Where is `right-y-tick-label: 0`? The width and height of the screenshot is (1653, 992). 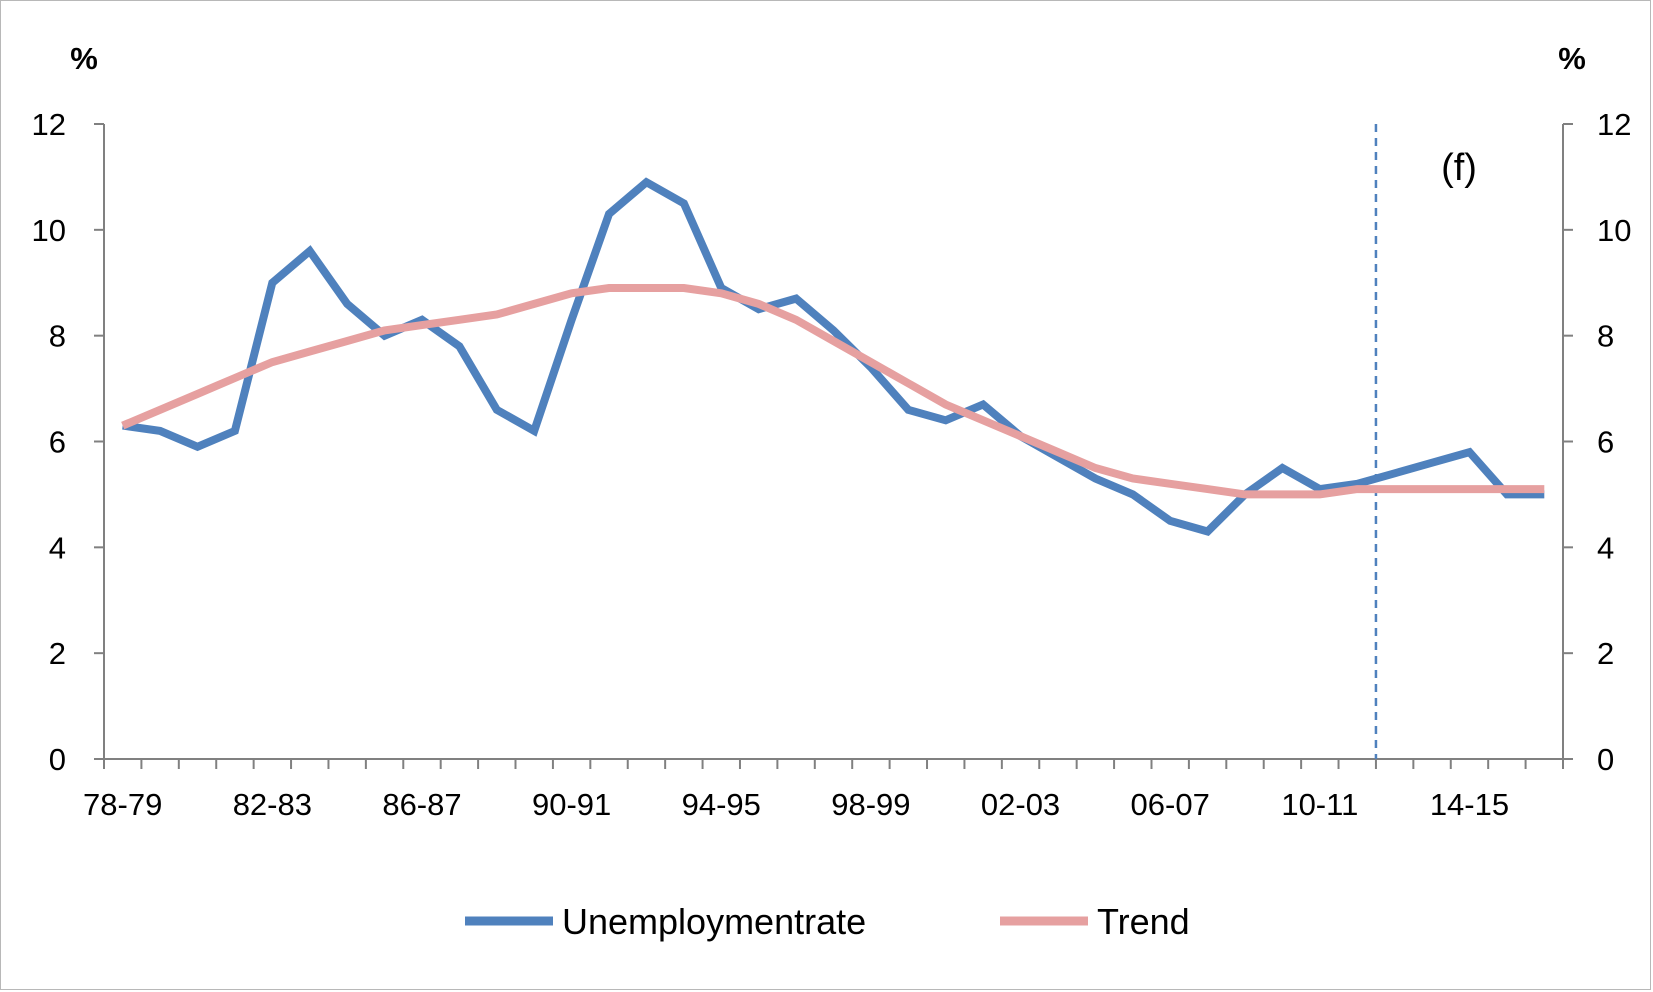 right-y-tick-label: 0 is located at coordinates (1605, 759).